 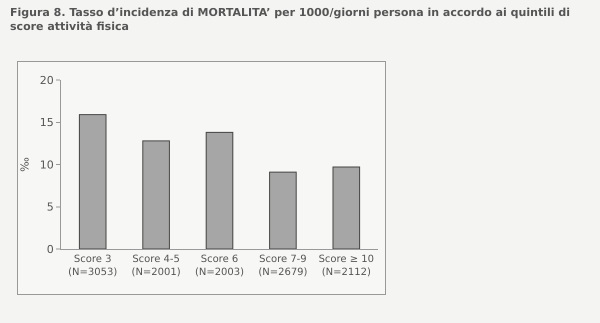 What do you see at coordinates (47, 80) in the screenshot?
I see `y-tick-label: 20` at bounding box center [47, 80].